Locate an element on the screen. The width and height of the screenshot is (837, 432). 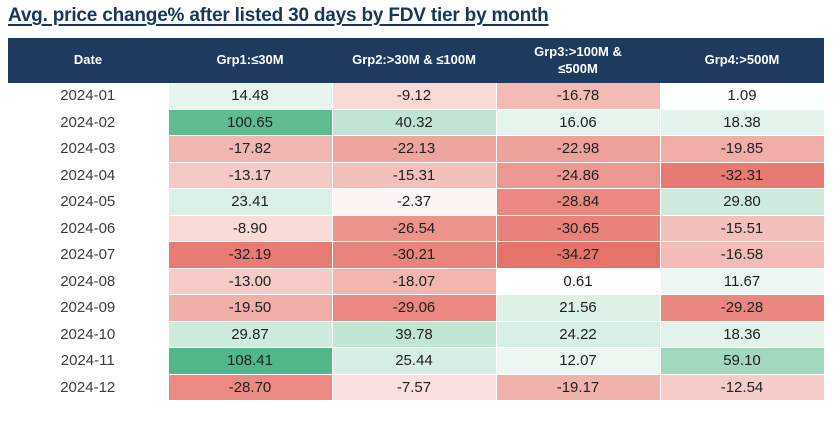
table-row: 2024-09 -19.50 -29.06 21.56 -29.28 is located at coordinates (416, 308).